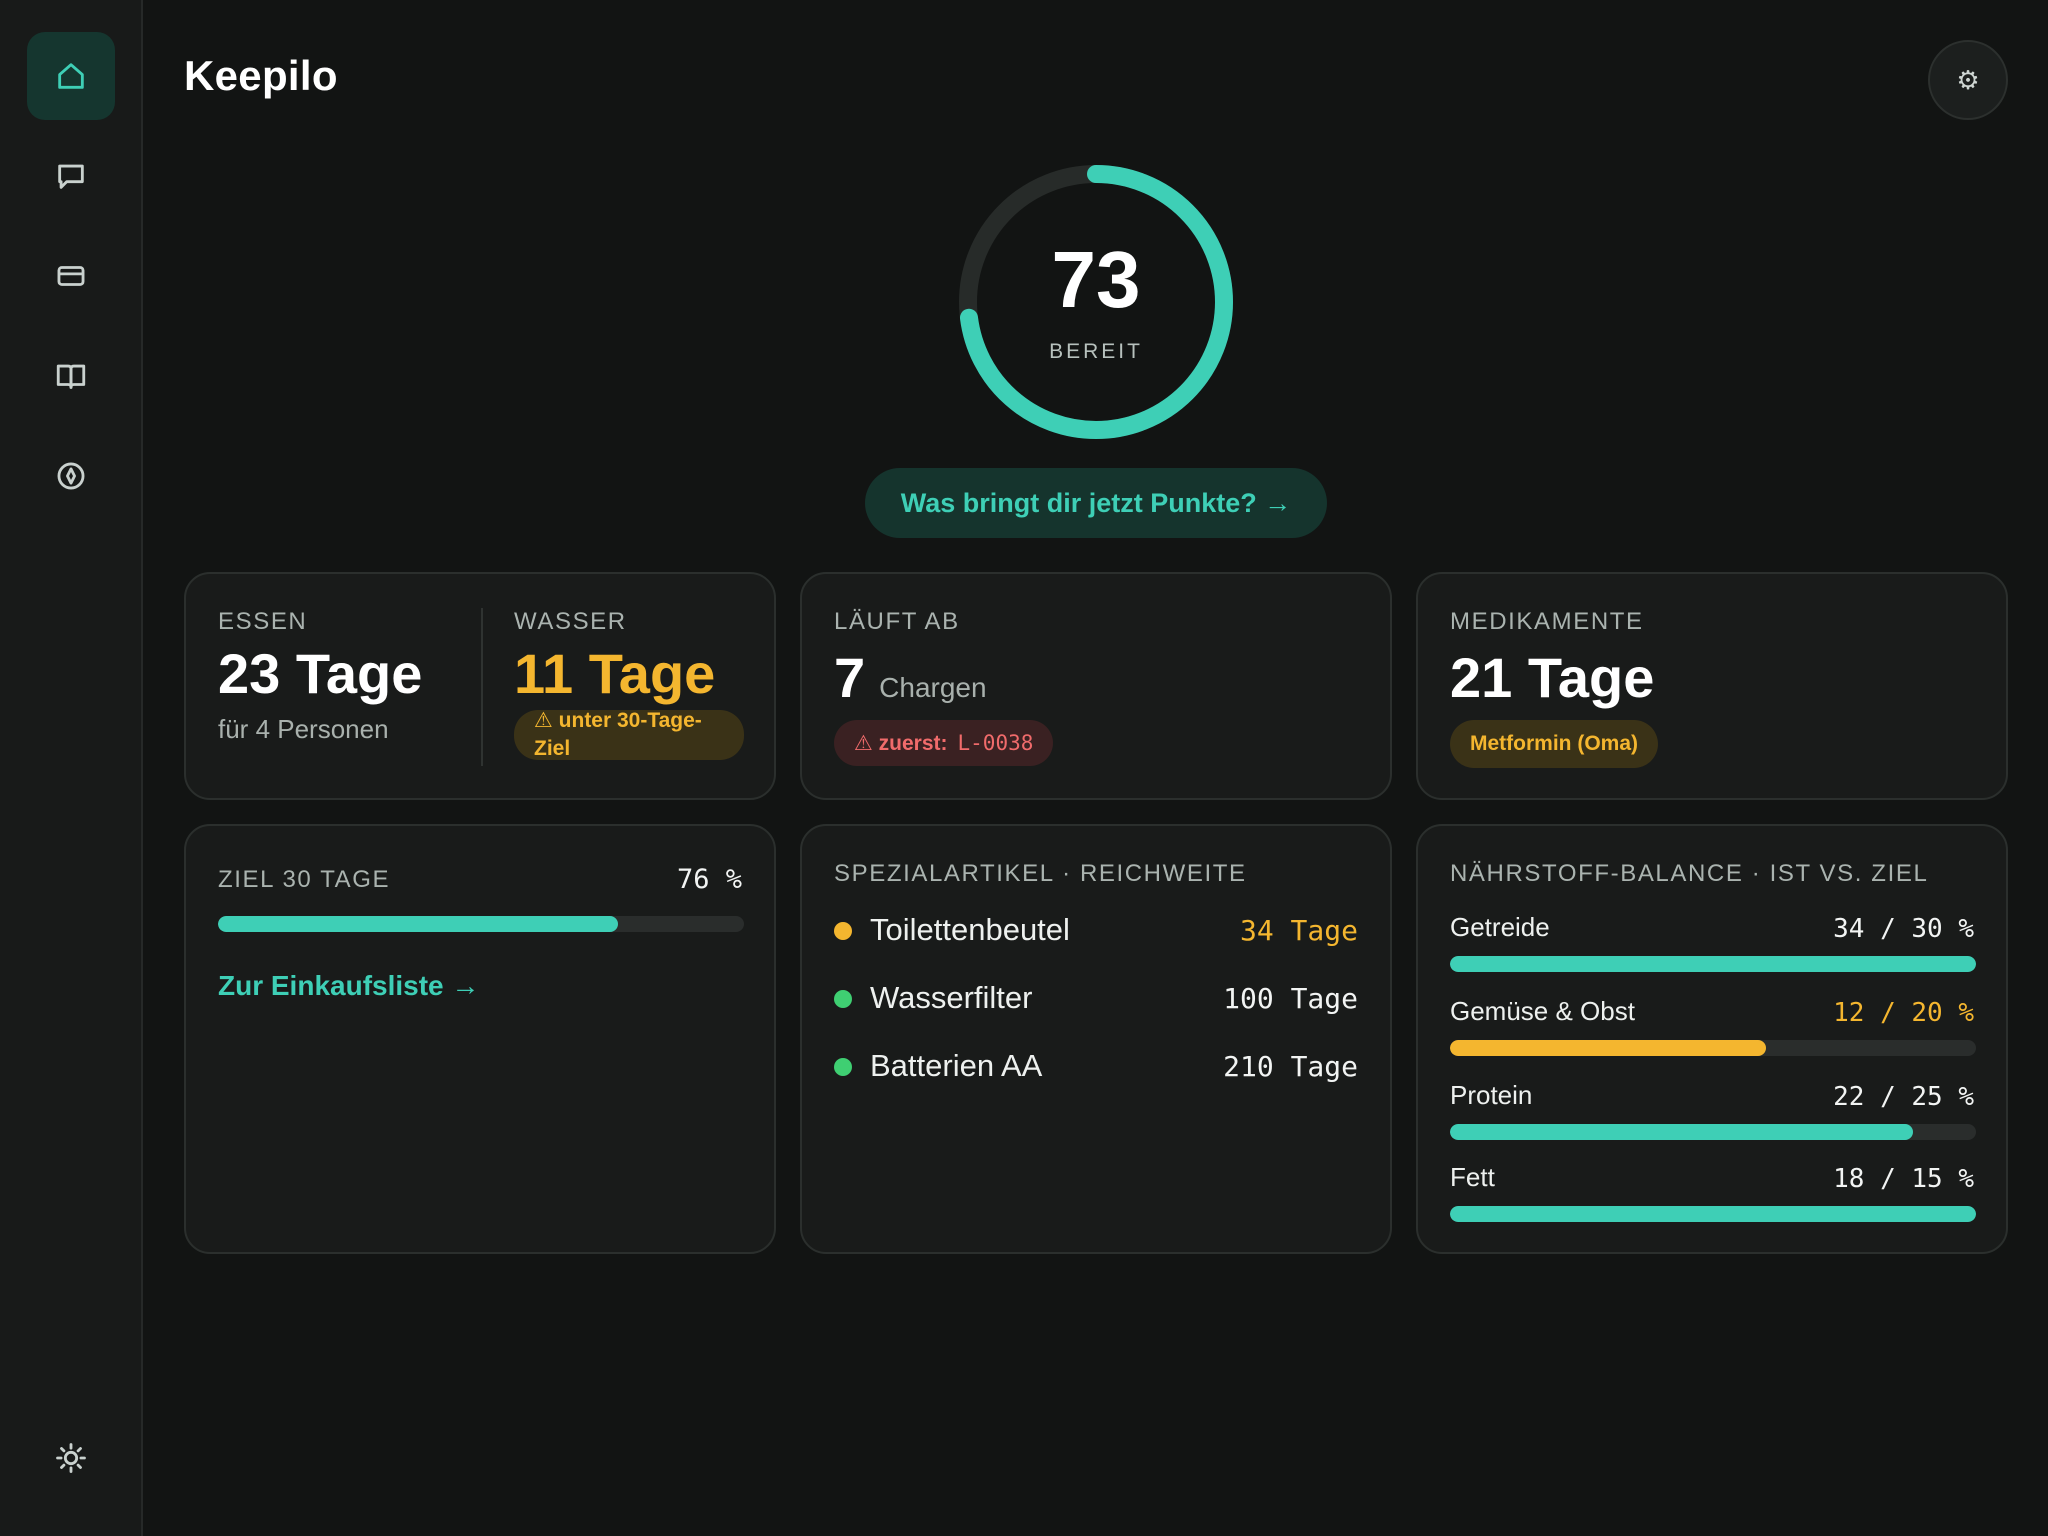 Image resolution: width=2048 pixels, height=1536 pixels. Describe the element at coordinates (1903, 929) in the screenshot. I see `nutrient-value: 34 / 30 %` at that location.